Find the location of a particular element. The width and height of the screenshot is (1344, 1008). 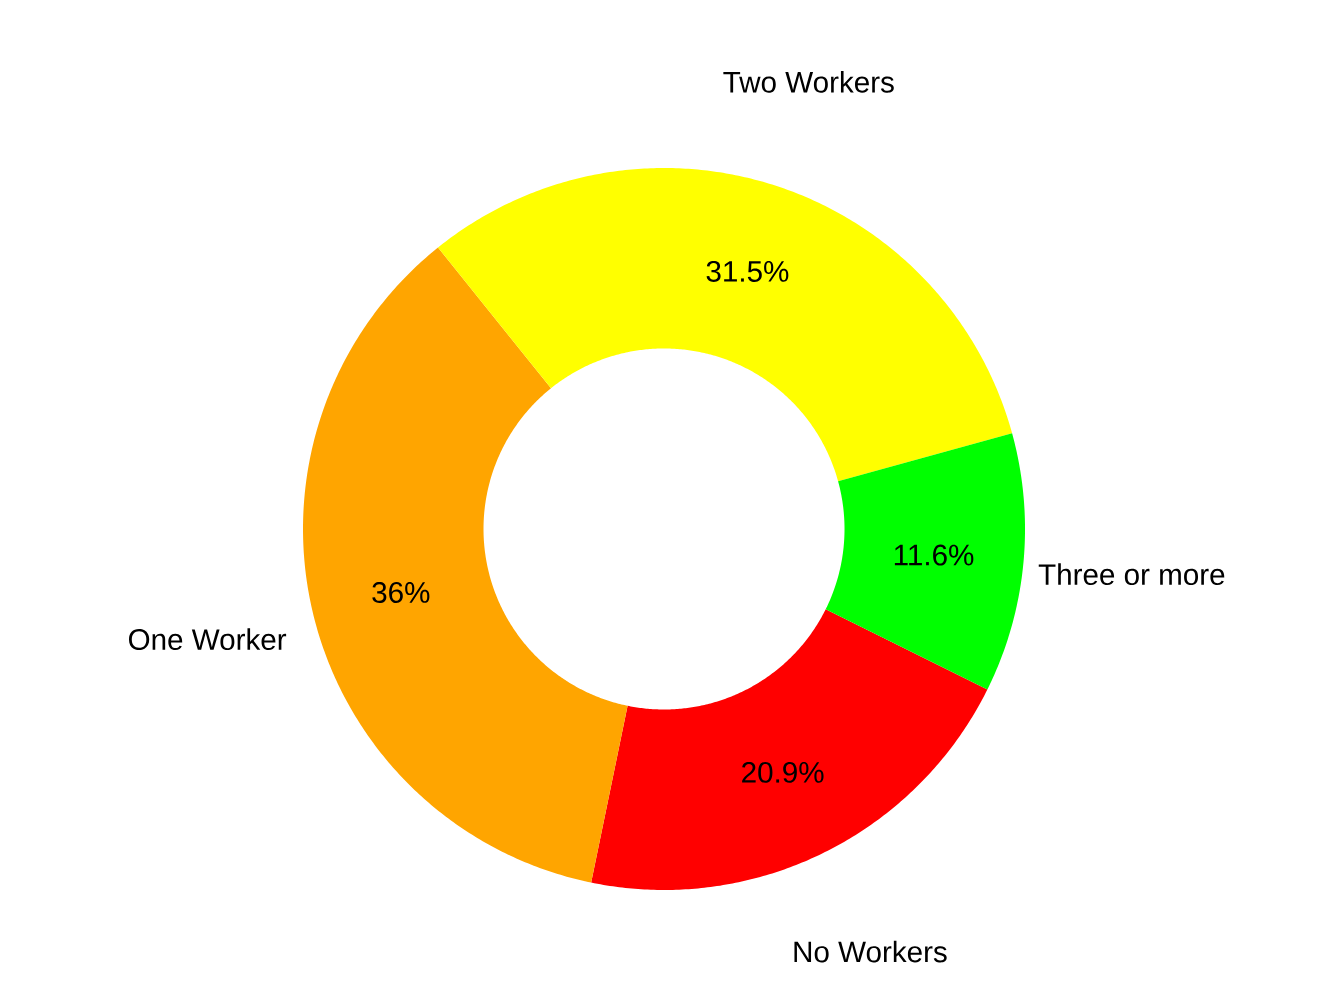

slice-label: Two Workers is located at coordinates (808, 81).